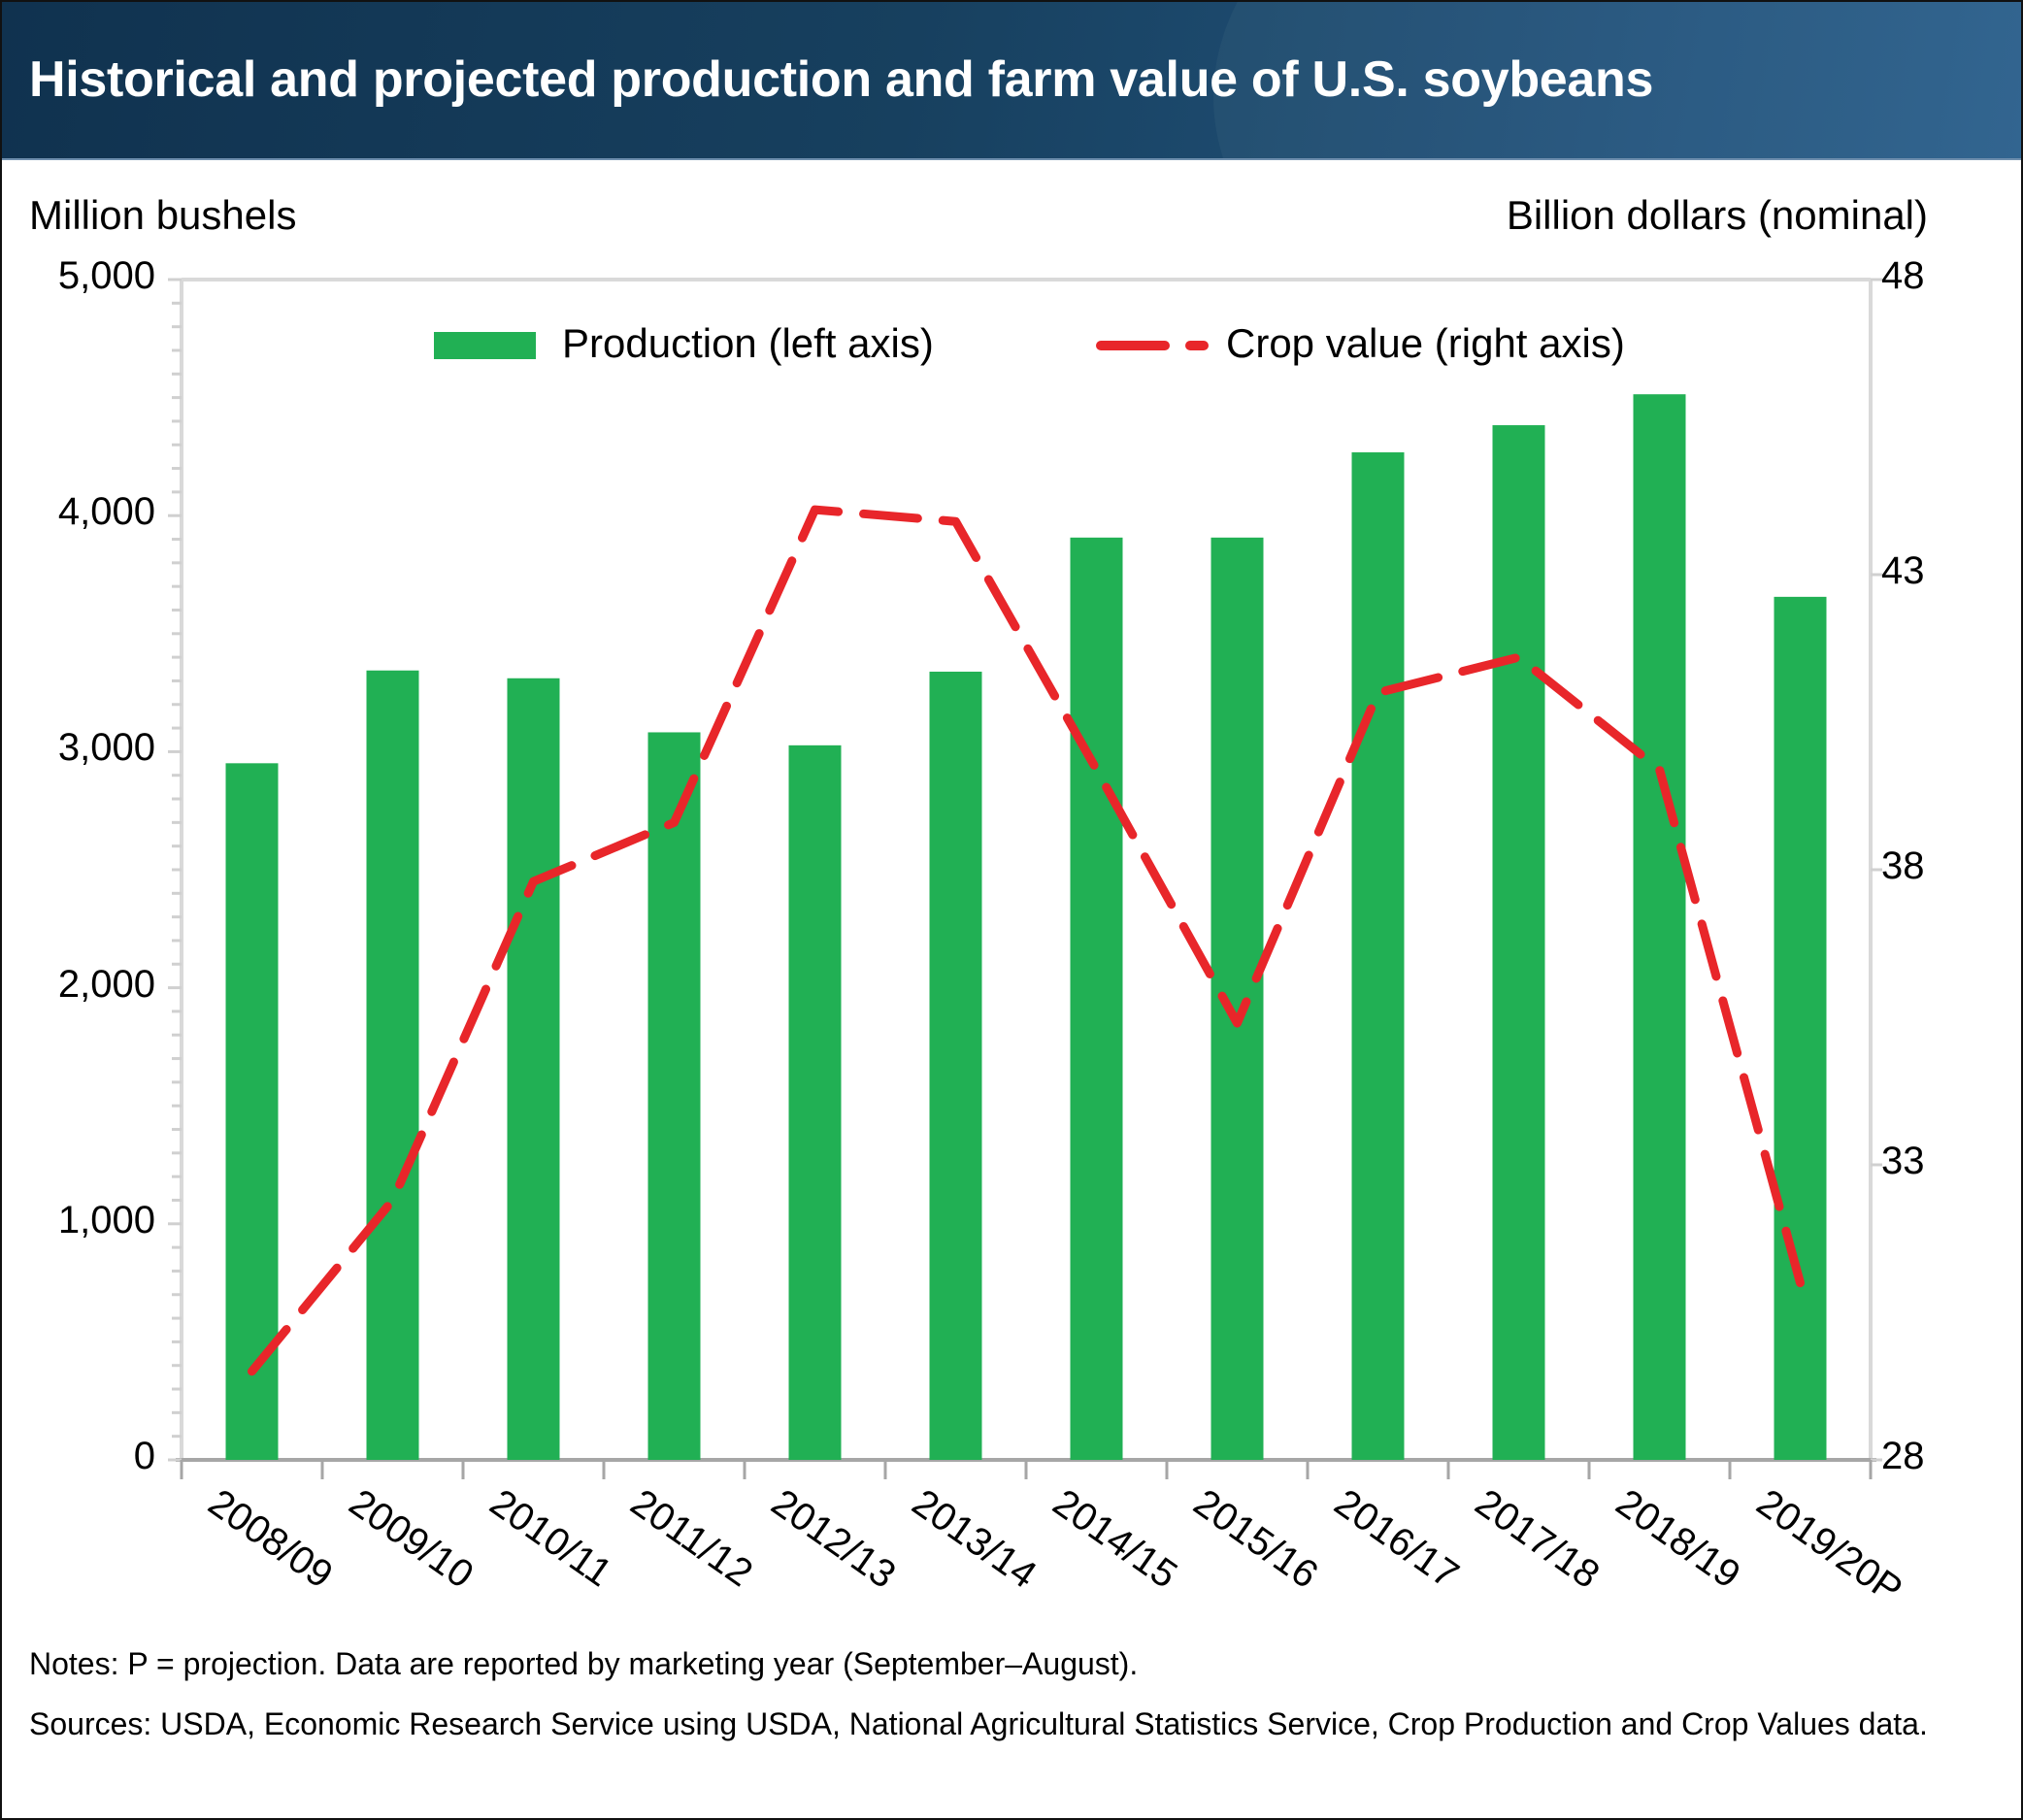 Image resolution: width=2023 pixels, height=1820 pixels. I want to click on left-axis-tick-label: 1,000, so click(106, 1219).